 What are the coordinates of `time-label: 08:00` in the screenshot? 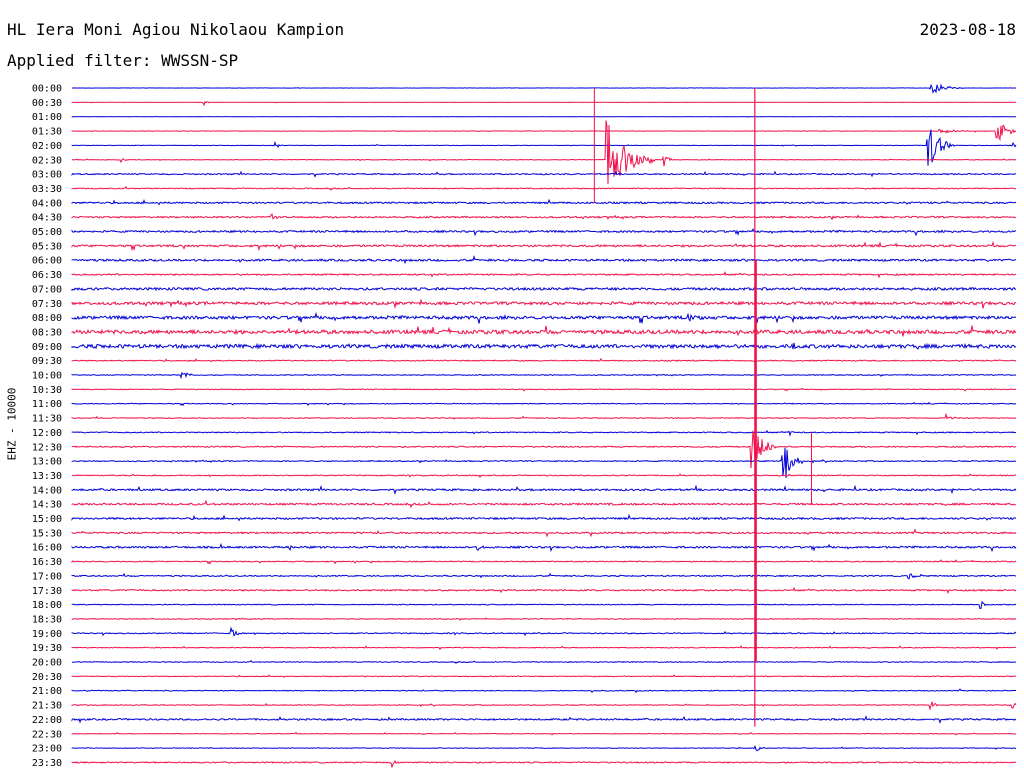 It's located at (47, 318).